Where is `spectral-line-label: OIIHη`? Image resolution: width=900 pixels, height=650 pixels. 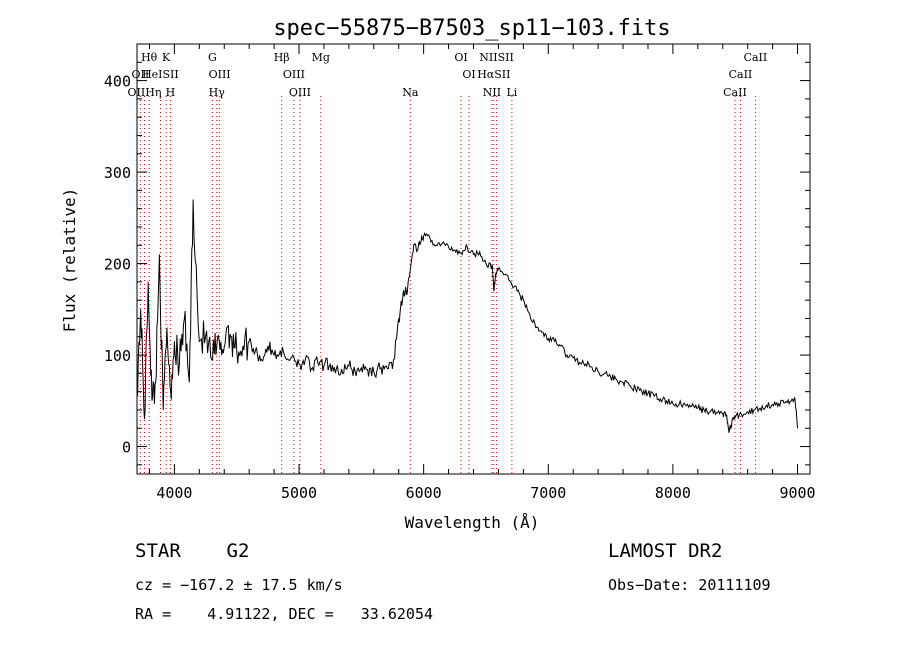
spectral-line-label: OIIHη is located at coordinates (145, 92).